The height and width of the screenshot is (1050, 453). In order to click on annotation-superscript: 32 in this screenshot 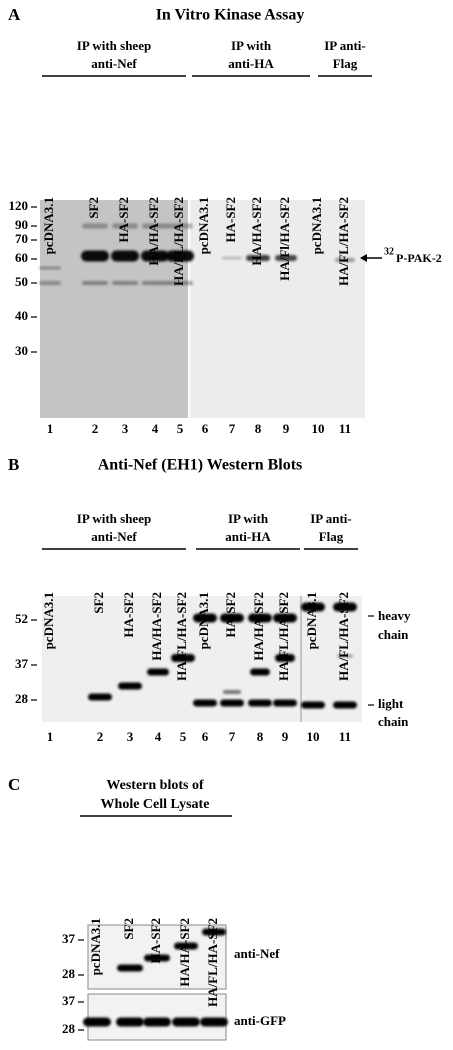, I will do `click(389, 251)`.